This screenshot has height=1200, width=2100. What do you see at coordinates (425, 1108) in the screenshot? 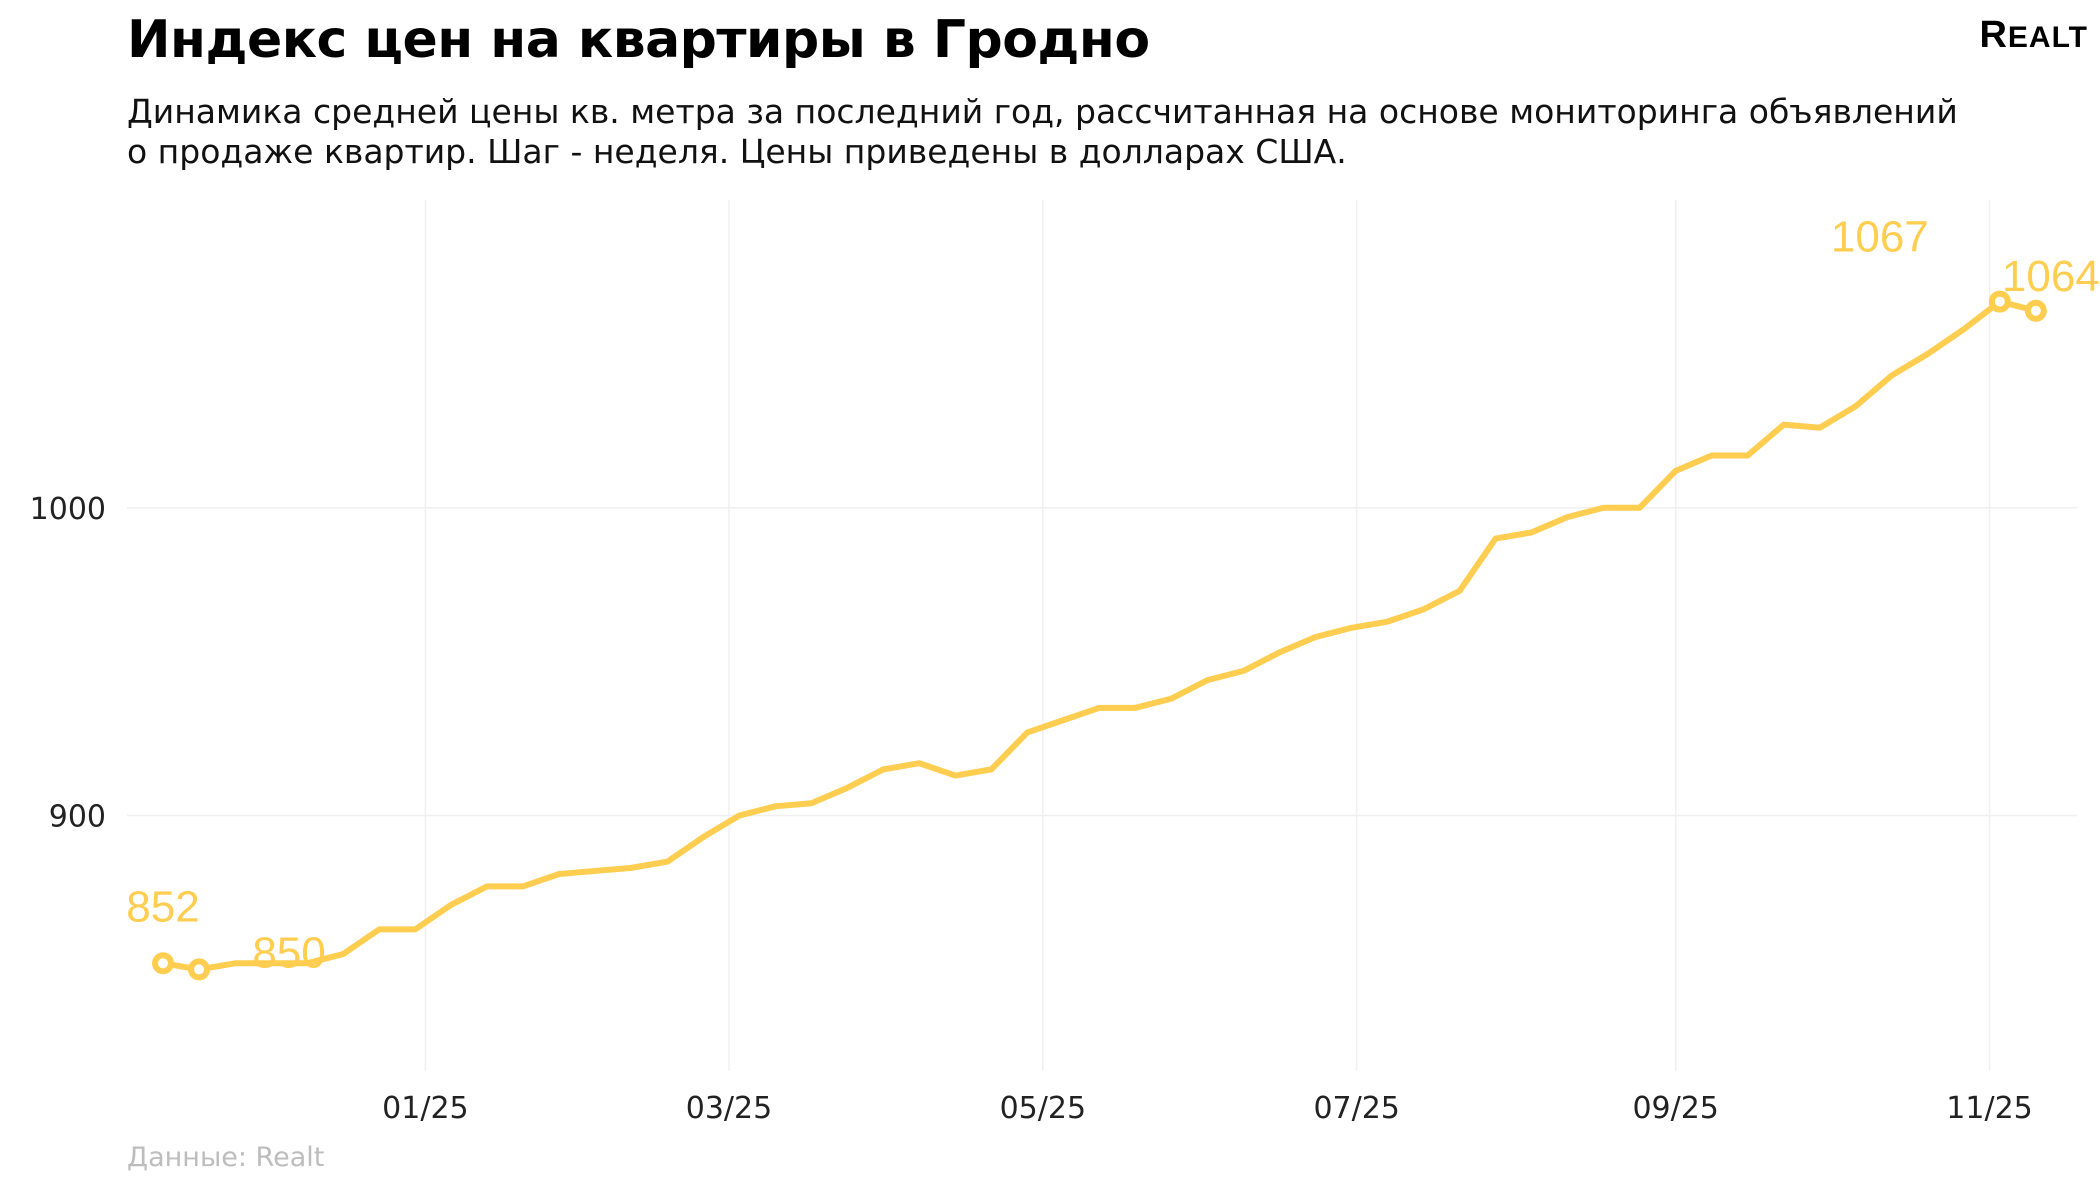
I see `x-tick-label: 01/25` at bounding box center [425, 1108].